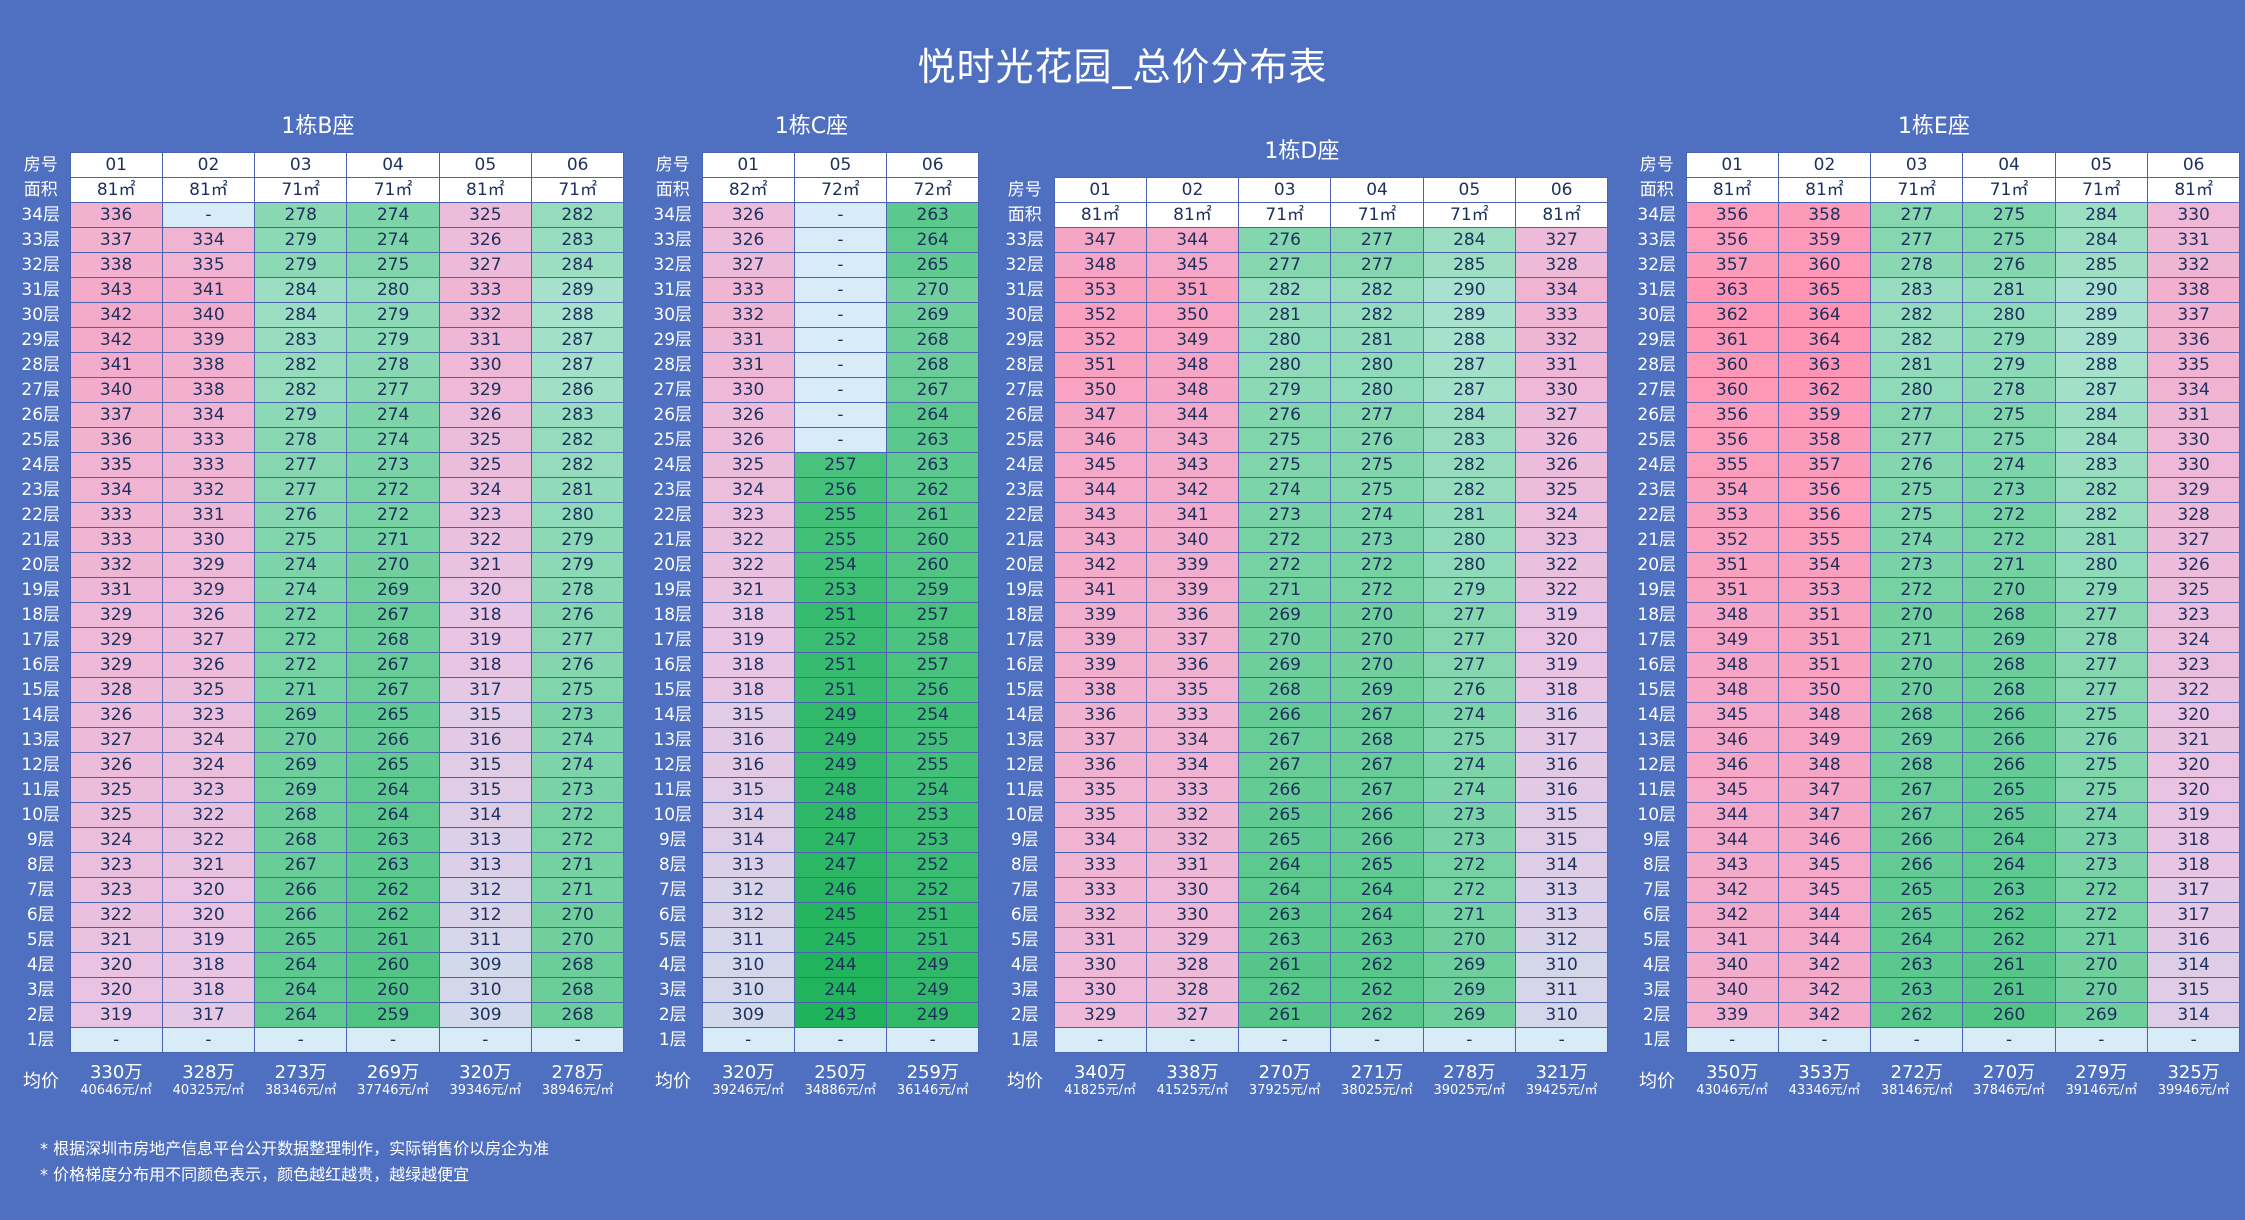 This screenshot has height=1220, width=2245. What do you see at coordinates (1824, 340) in the screenshot?
I see `price-cell: 364` at bounding box center [1824, 340].